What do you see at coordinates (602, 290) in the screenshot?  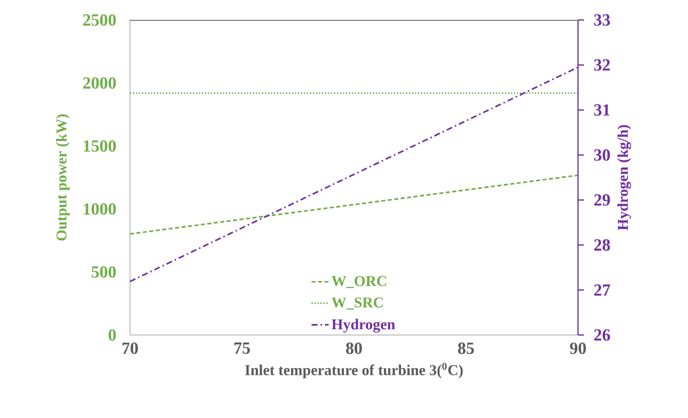 I see `y2-tick-label: 27` at bounding box center [602, 290].